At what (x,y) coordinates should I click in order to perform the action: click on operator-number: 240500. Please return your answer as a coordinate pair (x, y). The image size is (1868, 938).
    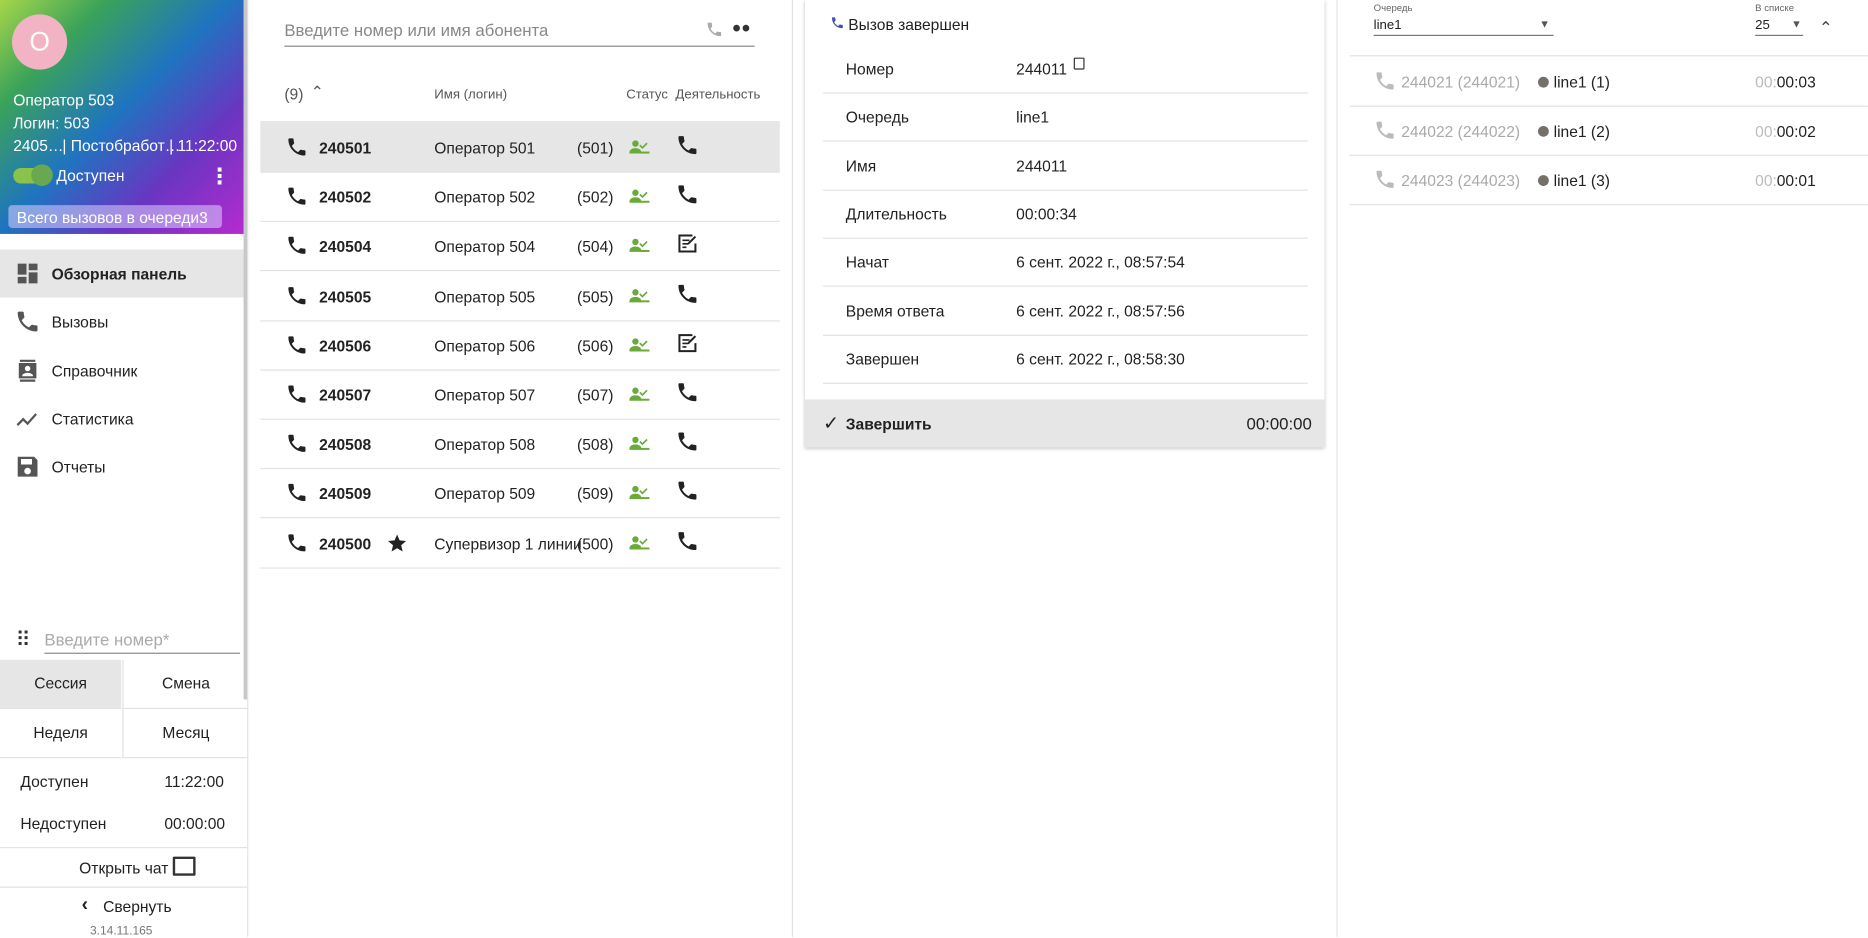
    Looking at the image, I should click on (345, 543).